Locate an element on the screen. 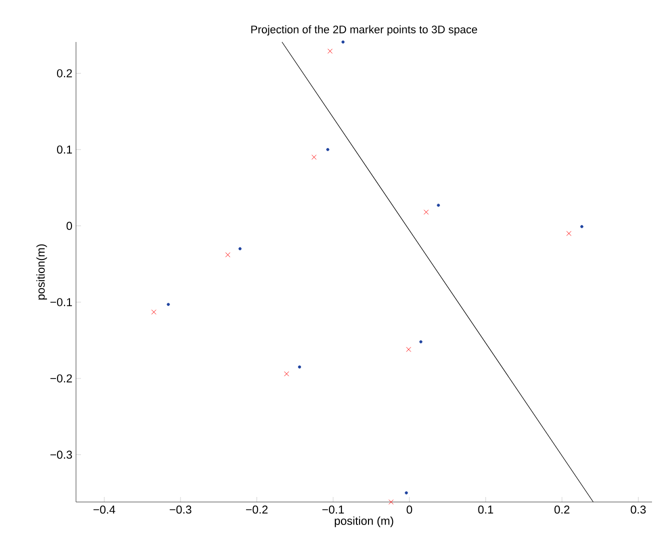 Image resolution: width=655 pixels, height=554 pixels. y-tick-label: 0.1 is located at coordinates (64, 150).